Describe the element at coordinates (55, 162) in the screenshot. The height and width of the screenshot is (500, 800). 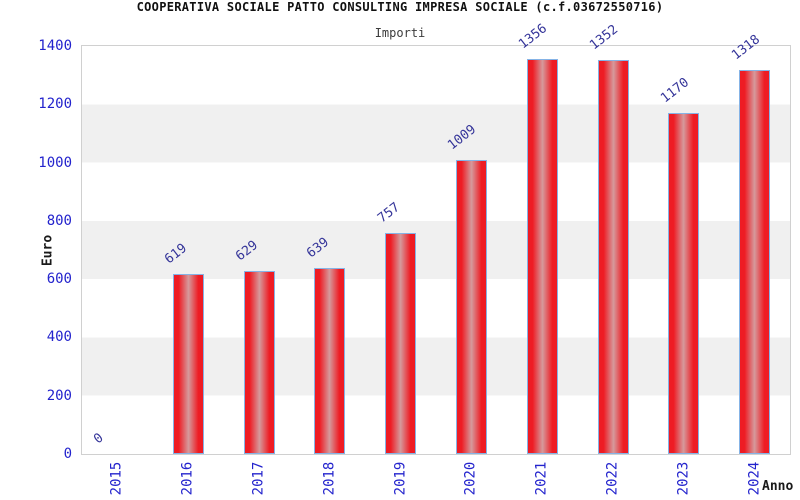
I see `y-tick-label: 1000` at that location.